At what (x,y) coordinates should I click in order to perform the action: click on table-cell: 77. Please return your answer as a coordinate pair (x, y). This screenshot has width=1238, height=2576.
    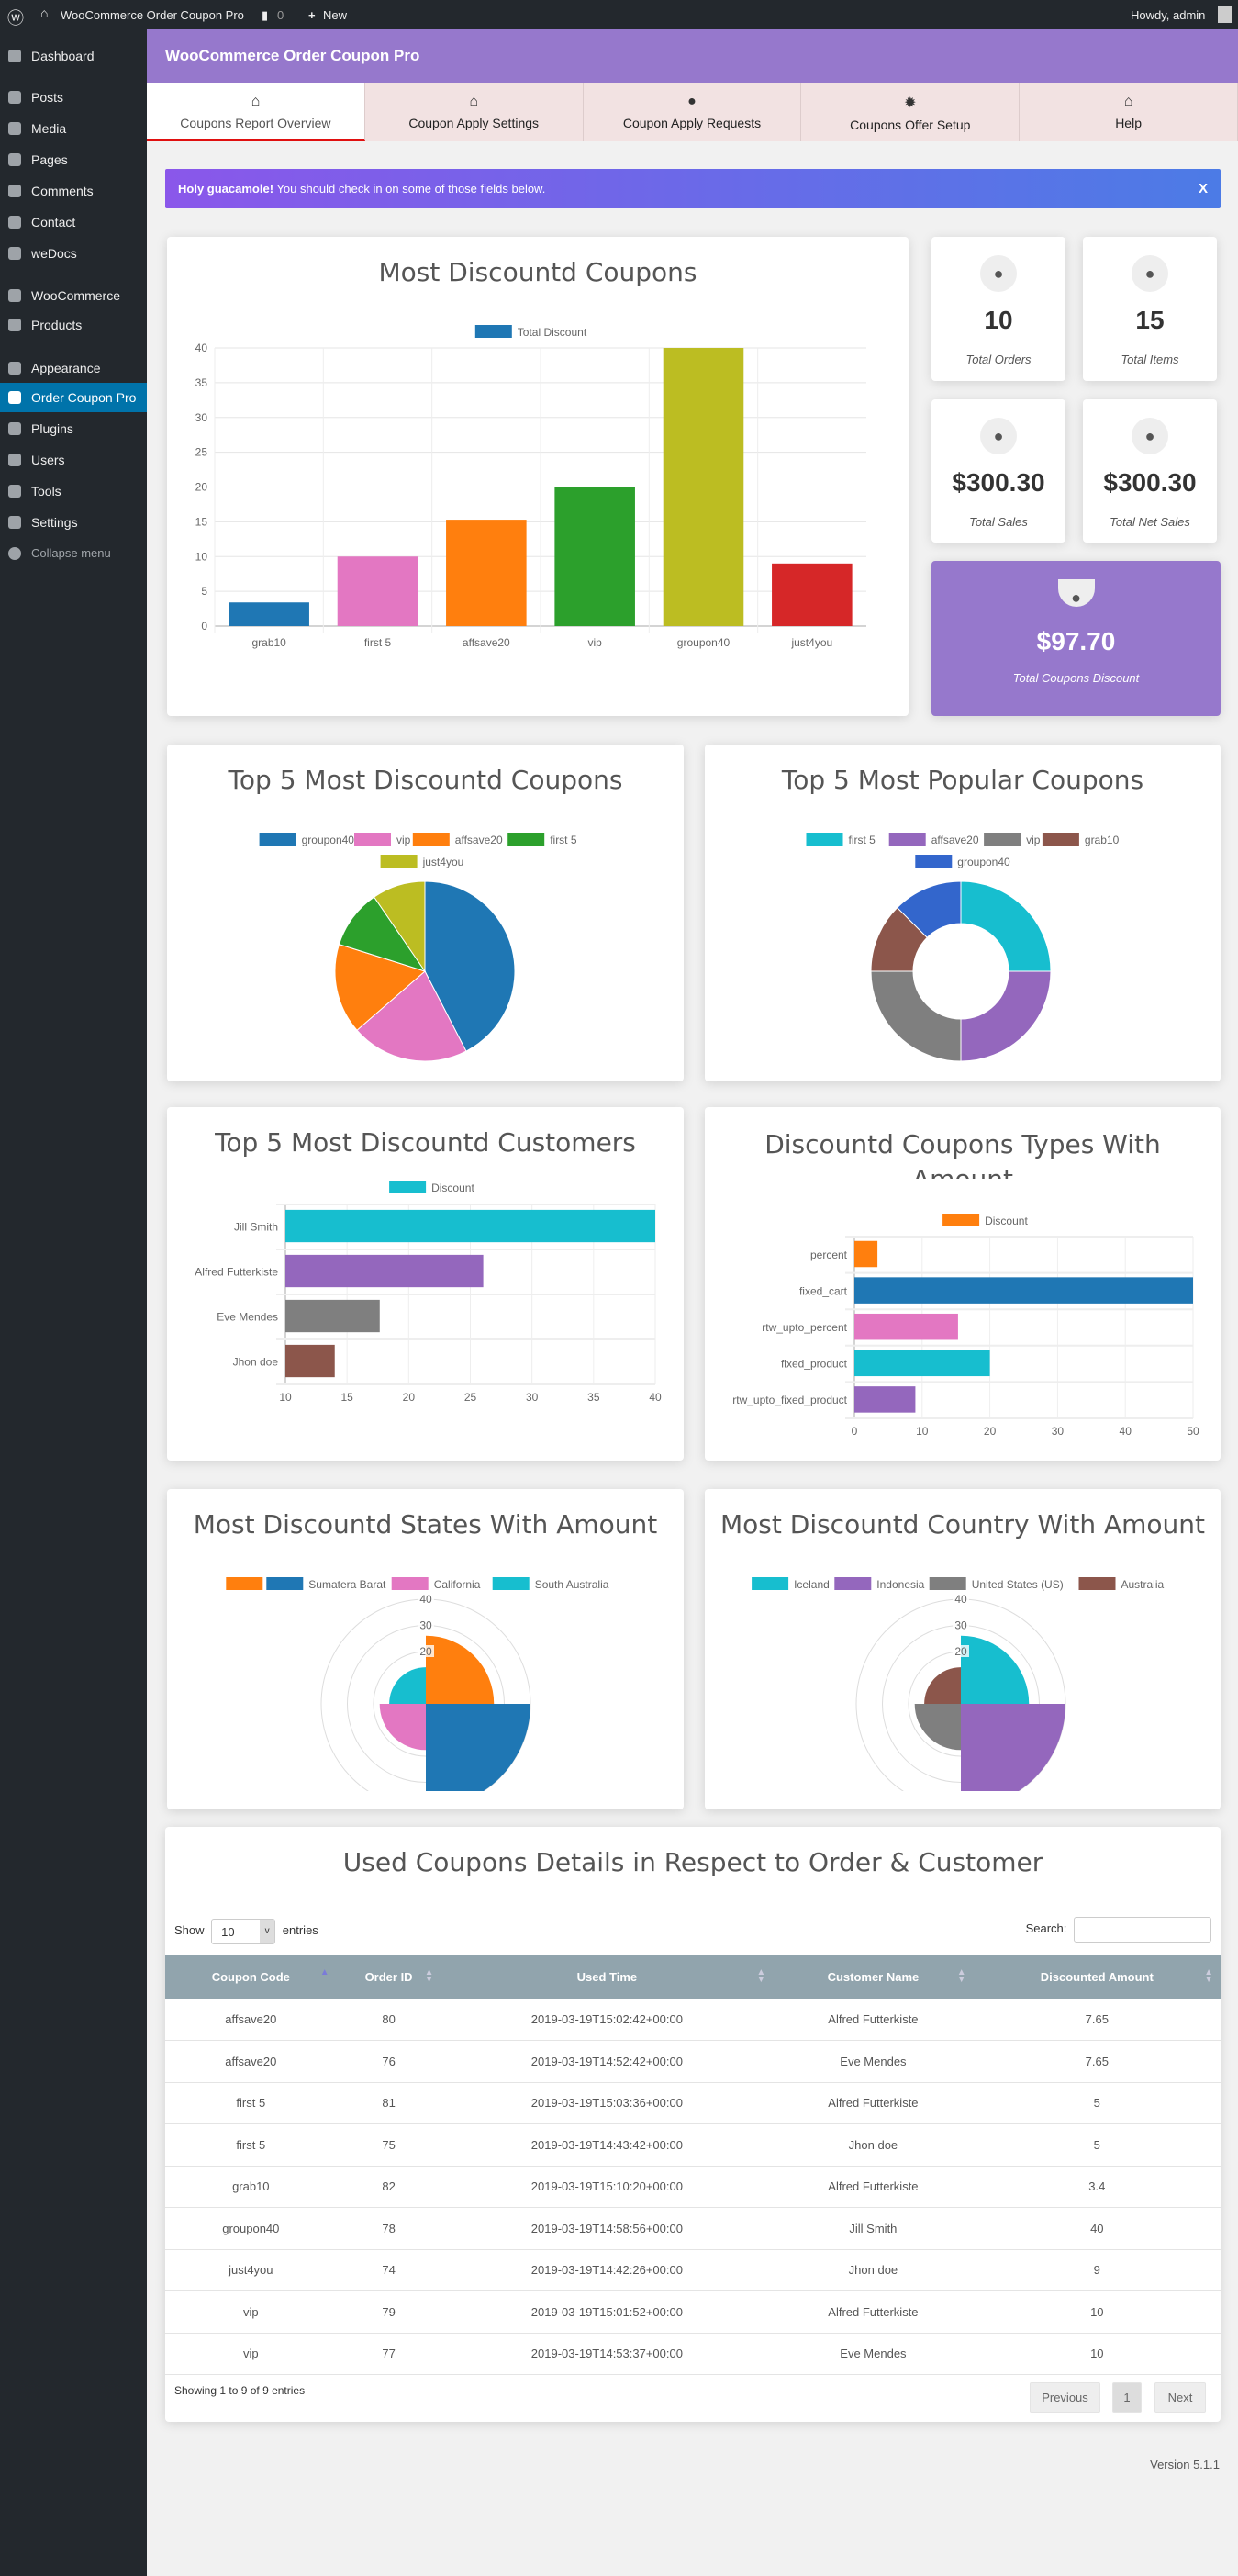
    Looking at the image, I should click on (388, 2354).